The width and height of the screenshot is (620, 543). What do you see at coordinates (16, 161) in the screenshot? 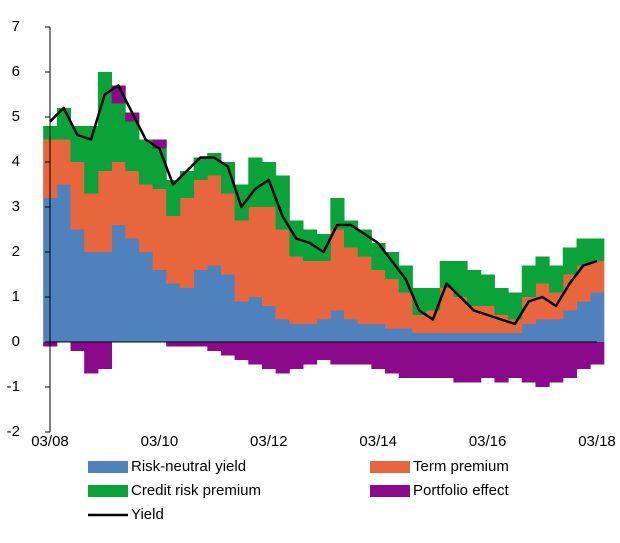
I see `y-tick-label: 4` at bounding box center [16, 161].